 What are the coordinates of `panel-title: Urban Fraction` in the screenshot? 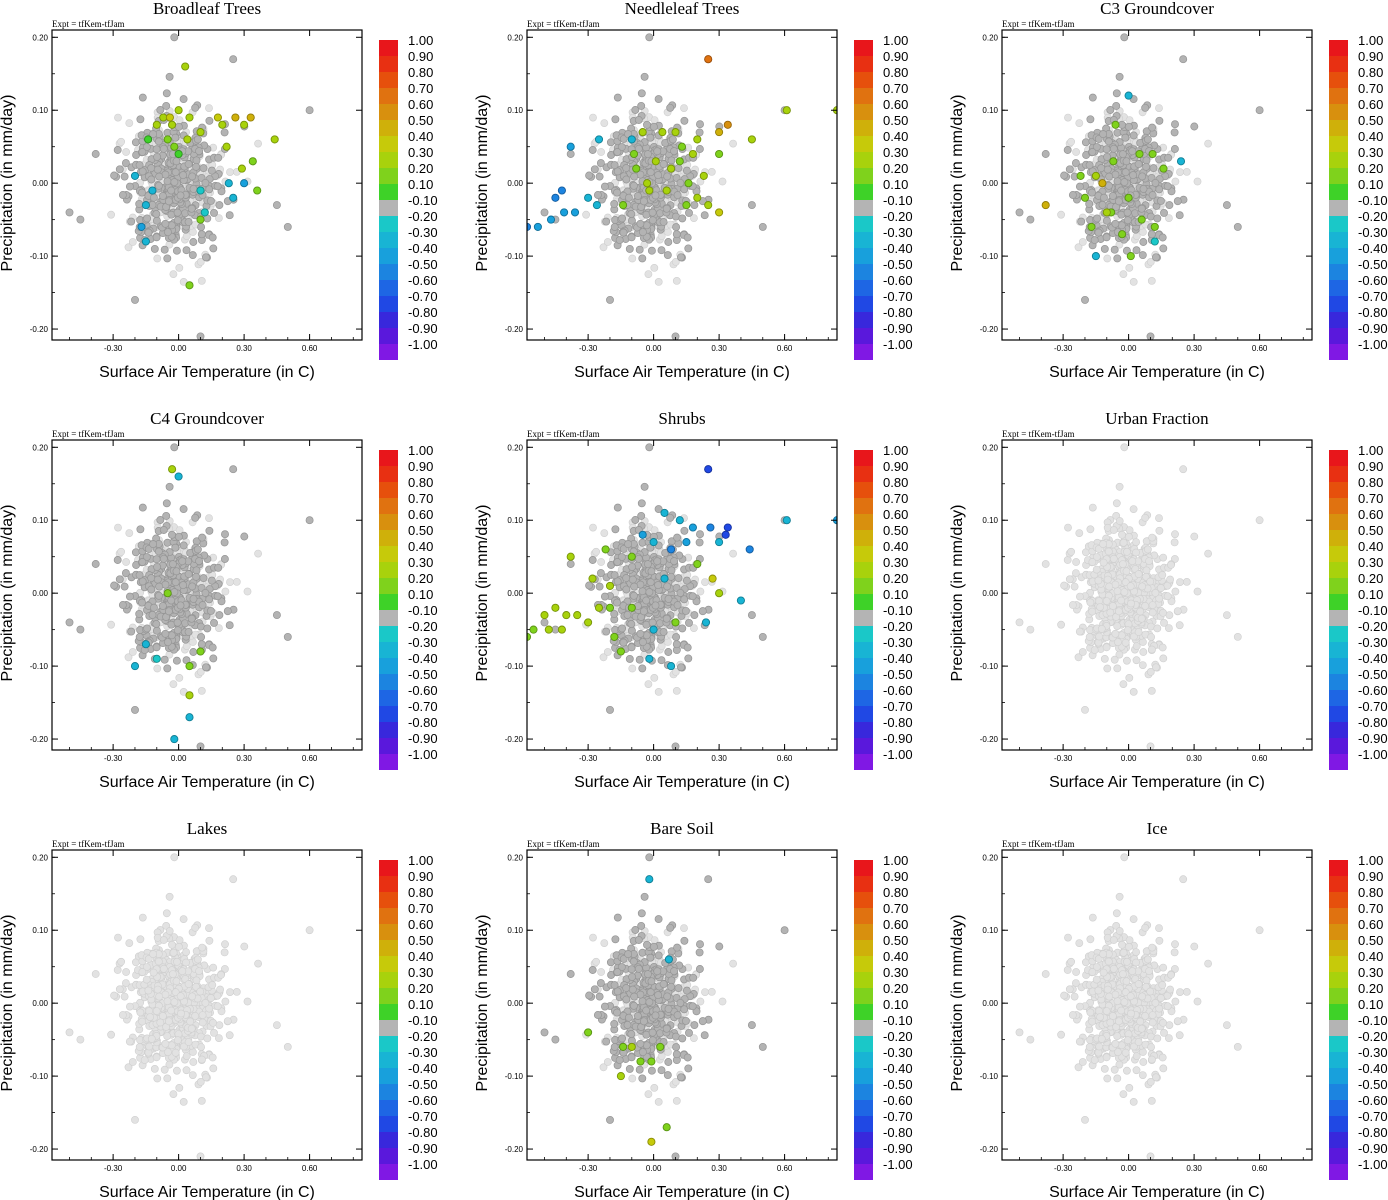 It's located at (1157, 418).